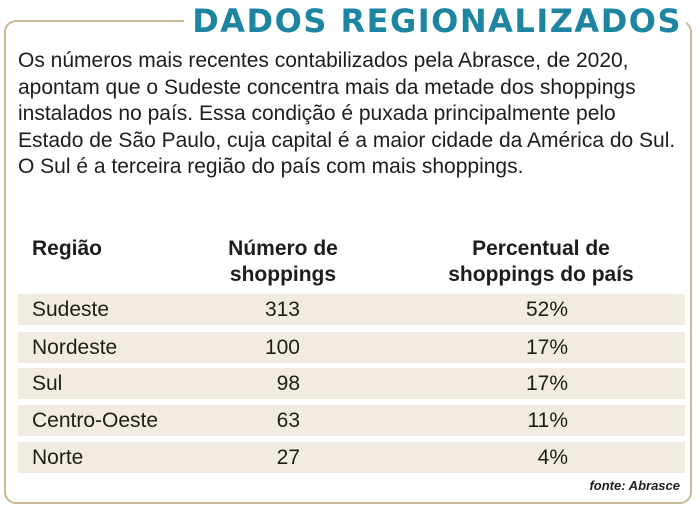 The image size is (700, 518). I want to click on region-cell: Centro-Oeste, so click(95, 420).